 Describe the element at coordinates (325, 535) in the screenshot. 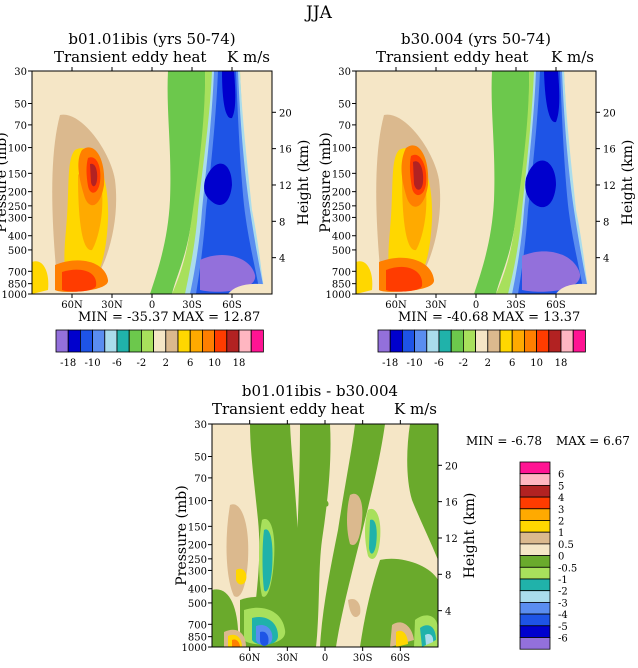

I see `panel-3-field` at that location.